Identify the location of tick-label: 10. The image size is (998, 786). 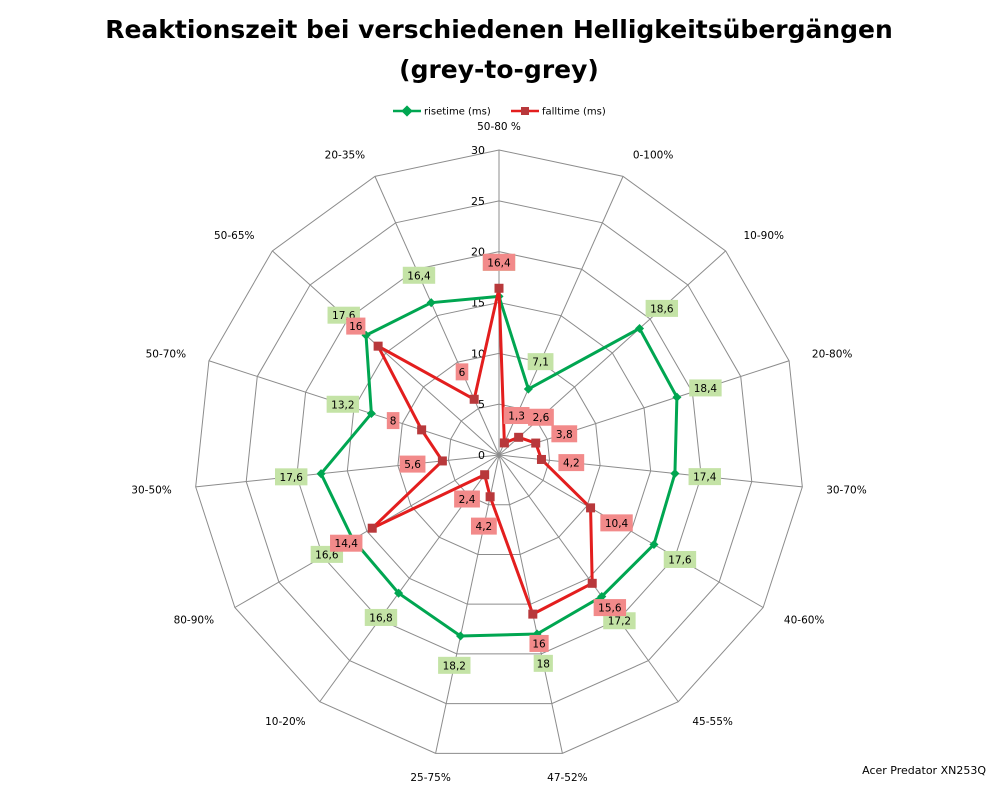
(478, 353).